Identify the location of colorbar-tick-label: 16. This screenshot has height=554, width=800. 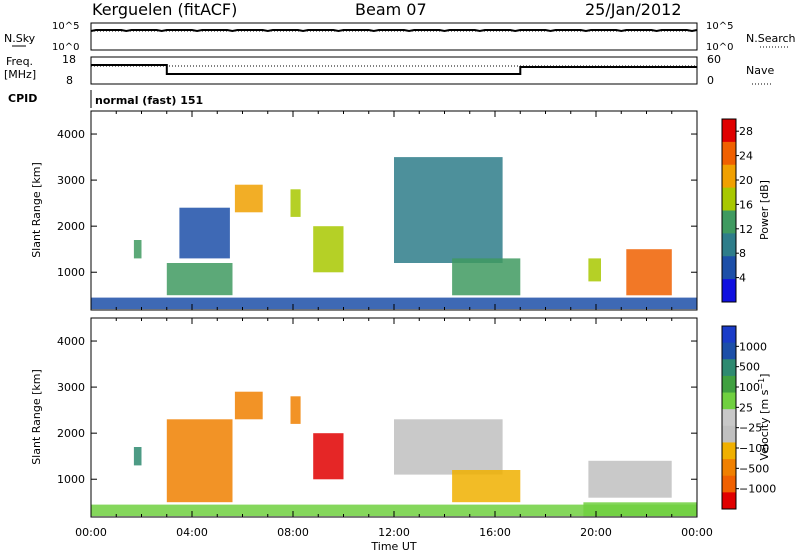
(746, 204).